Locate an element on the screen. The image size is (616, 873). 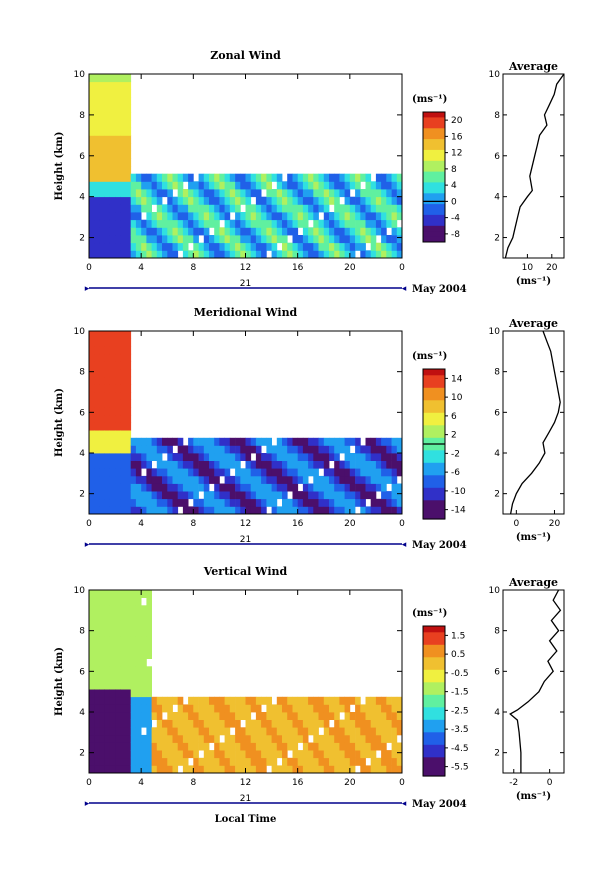
y-tick-label: 2 is located at coordinates (82, 754).